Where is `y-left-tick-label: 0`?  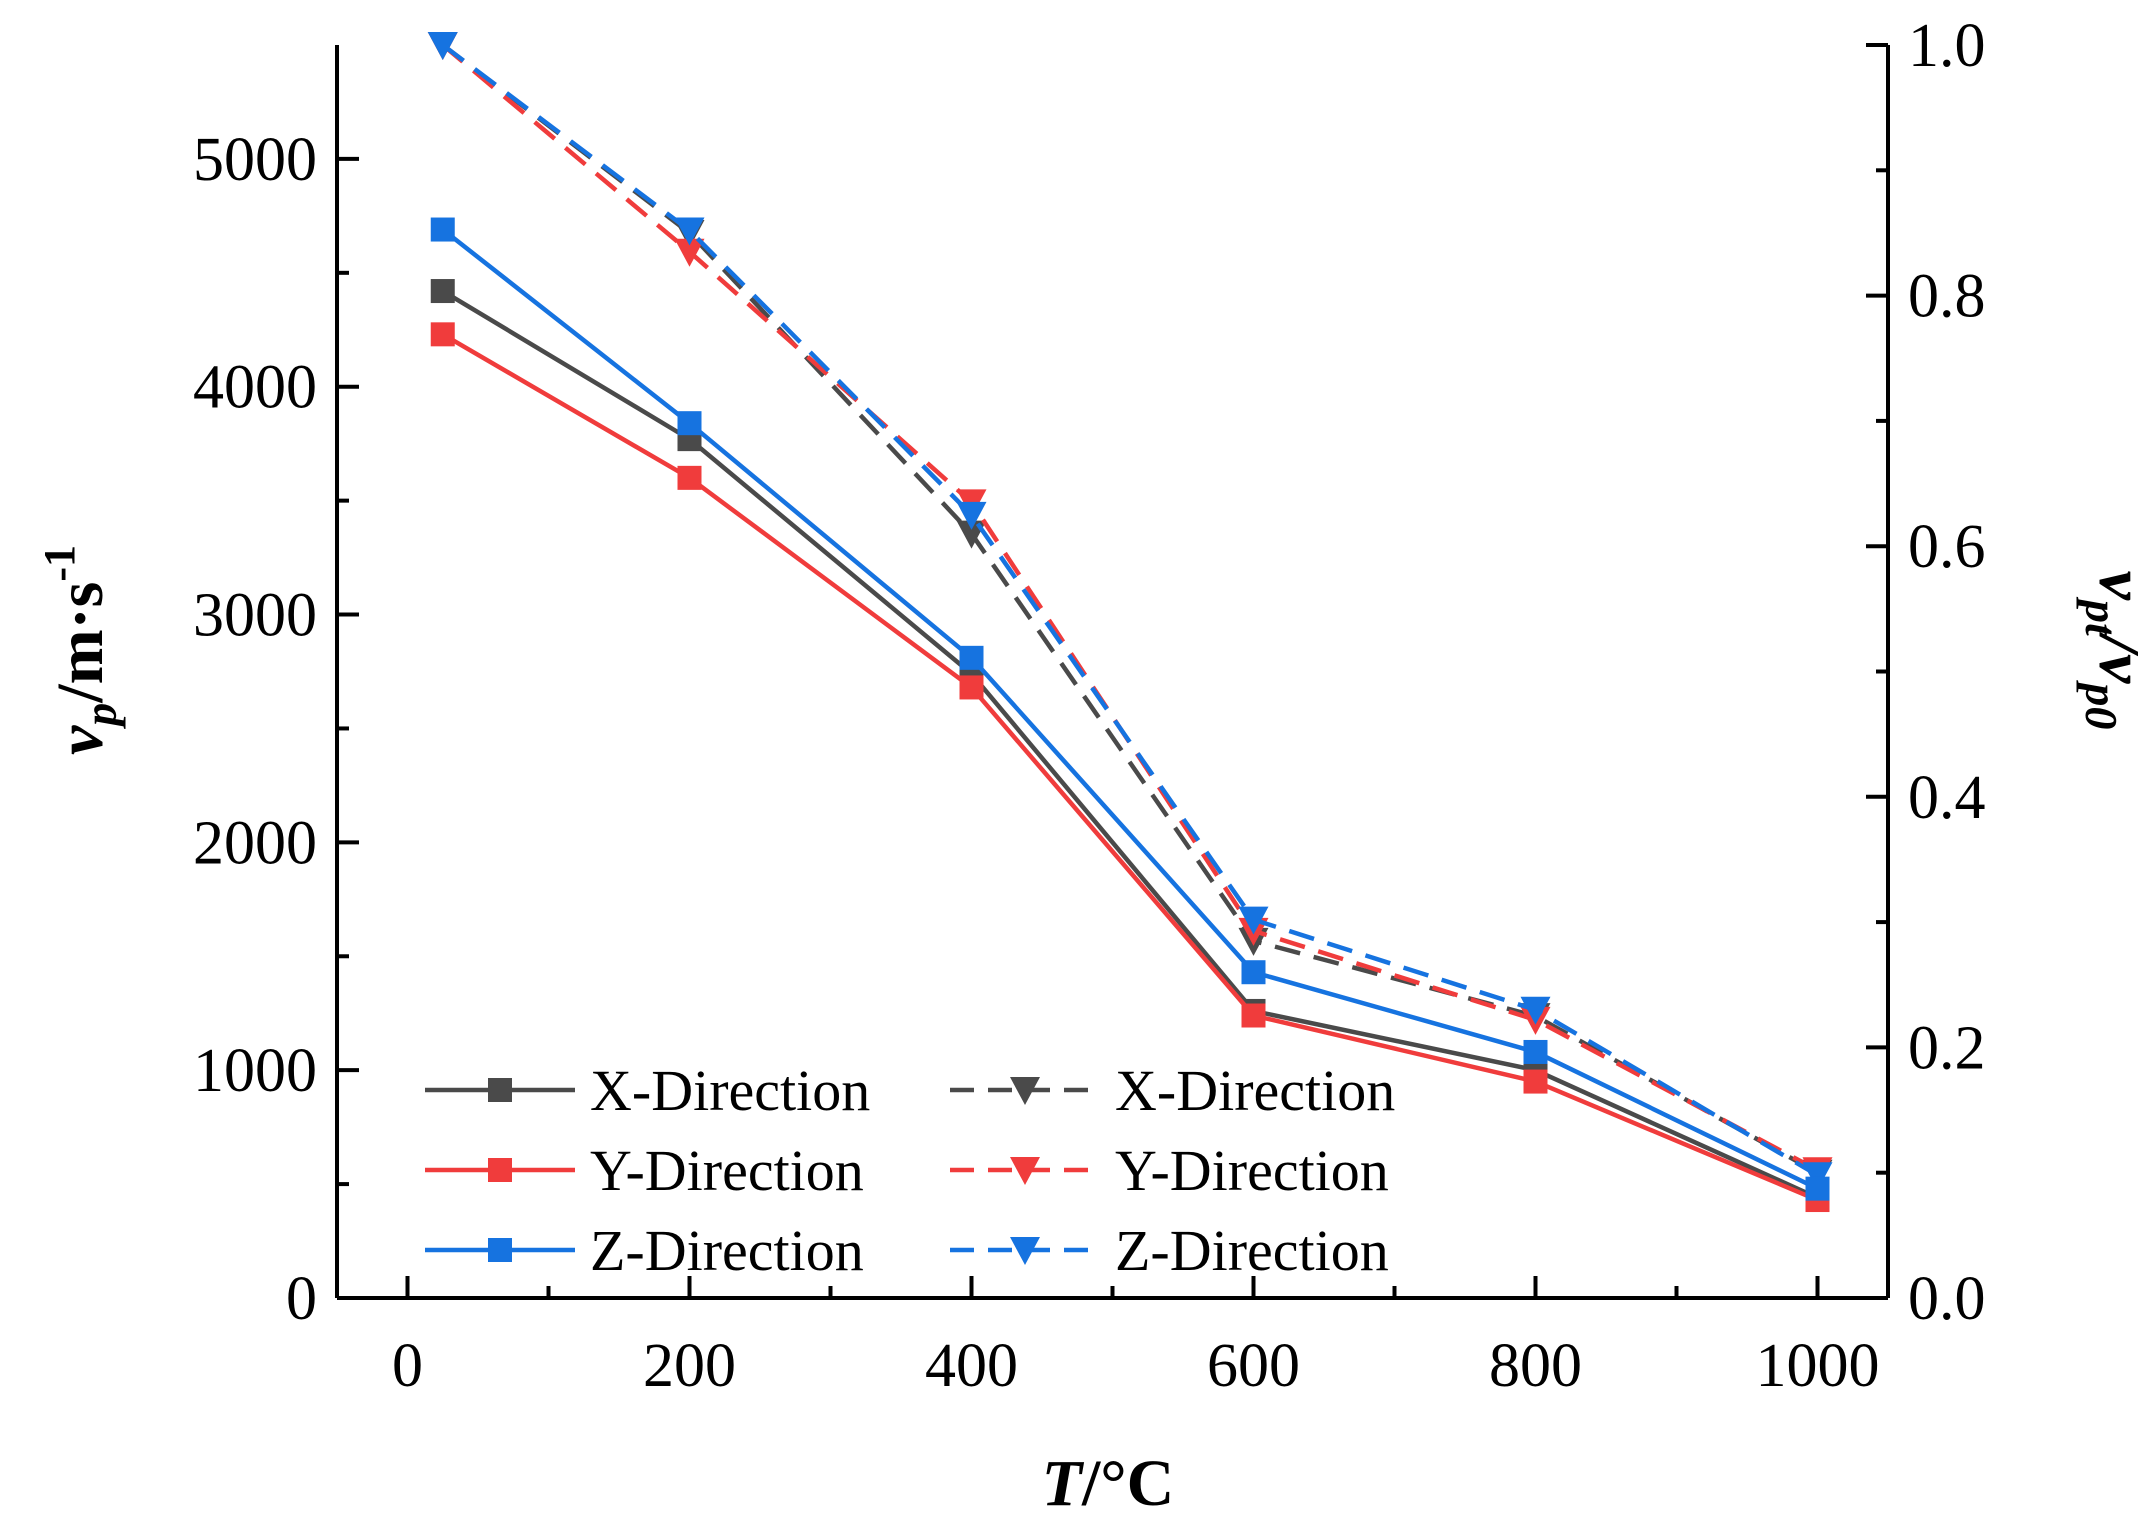
y-left-tick-label: 0 is located at coordinates (301, 1299).